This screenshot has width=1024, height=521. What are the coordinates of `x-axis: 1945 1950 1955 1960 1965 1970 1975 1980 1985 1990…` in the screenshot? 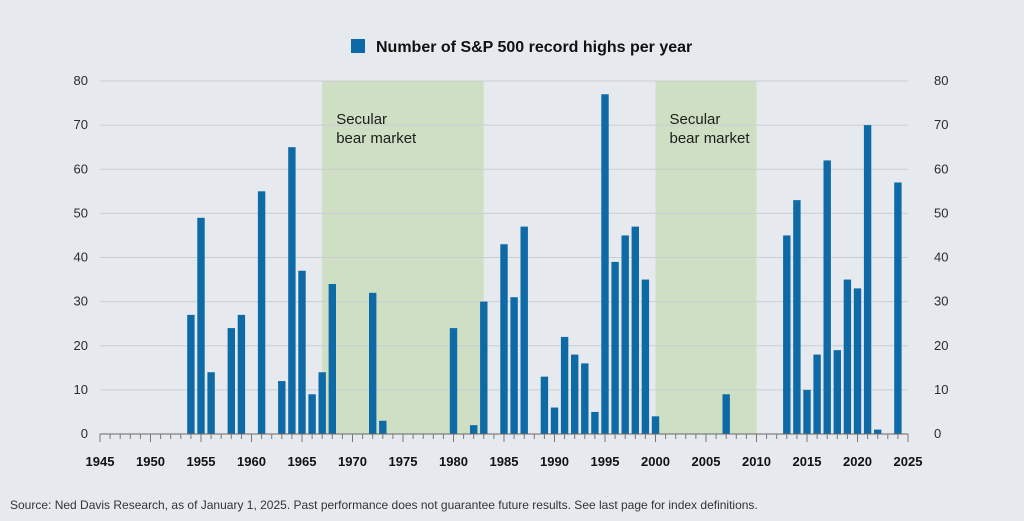 It's located at (504, 451).